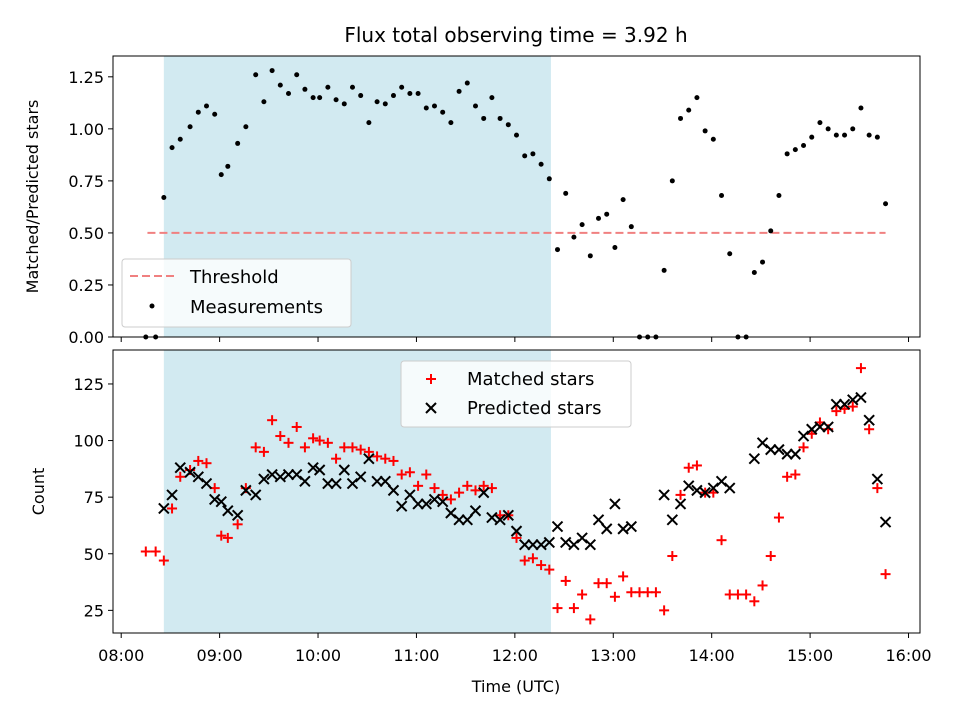 This screenshot has height=720, width=960. Describe the element at coordinates (613, 655) in the screenshot. I see `x-tick-label: 13:00` at that location.